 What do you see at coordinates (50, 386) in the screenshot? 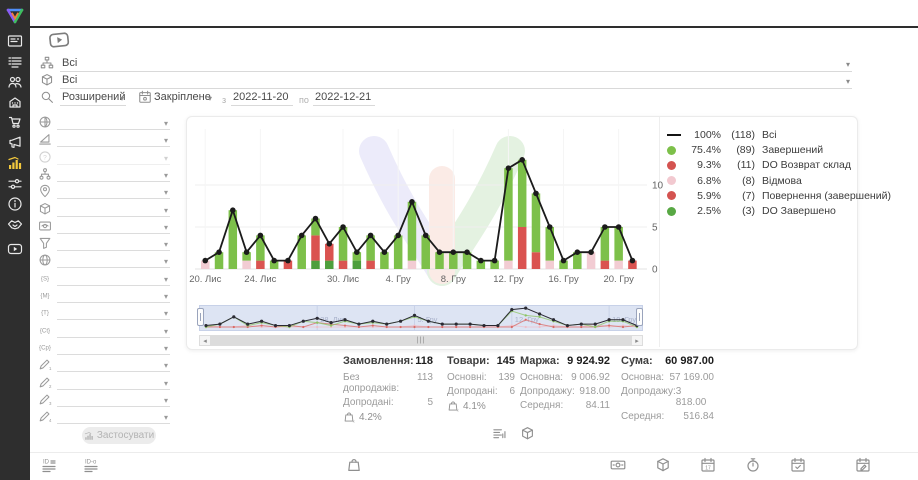
I see `svg-text: 2` at bounding box center [50, 386].